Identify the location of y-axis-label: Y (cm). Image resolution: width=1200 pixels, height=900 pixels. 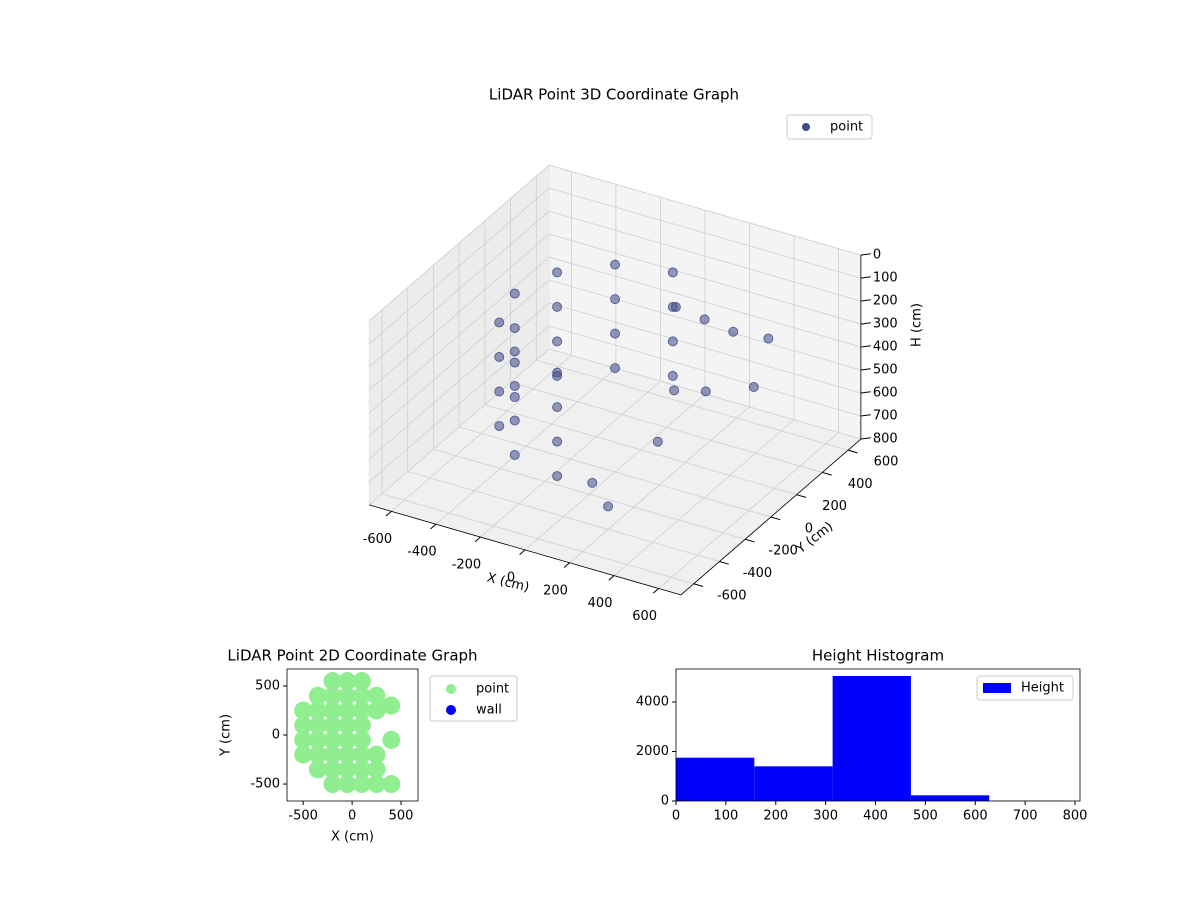
(226, 735).